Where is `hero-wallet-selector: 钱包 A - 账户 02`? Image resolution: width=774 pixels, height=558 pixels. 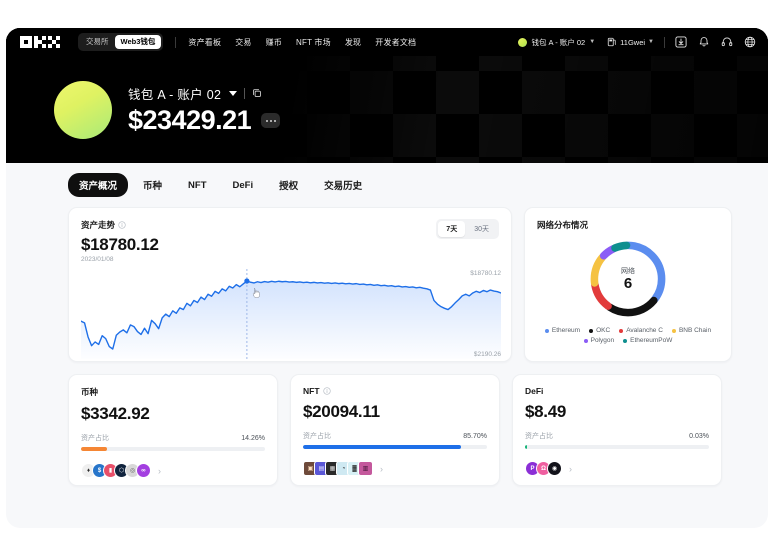
hero-wallet-selector: 钱包 A - 账户 02 is located at coordinates (204, 93).